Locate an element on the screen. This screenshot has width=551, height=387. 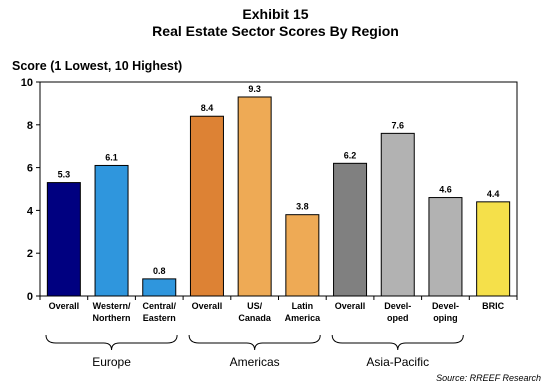
category-label: Canada is located at coordinates (255, 318).